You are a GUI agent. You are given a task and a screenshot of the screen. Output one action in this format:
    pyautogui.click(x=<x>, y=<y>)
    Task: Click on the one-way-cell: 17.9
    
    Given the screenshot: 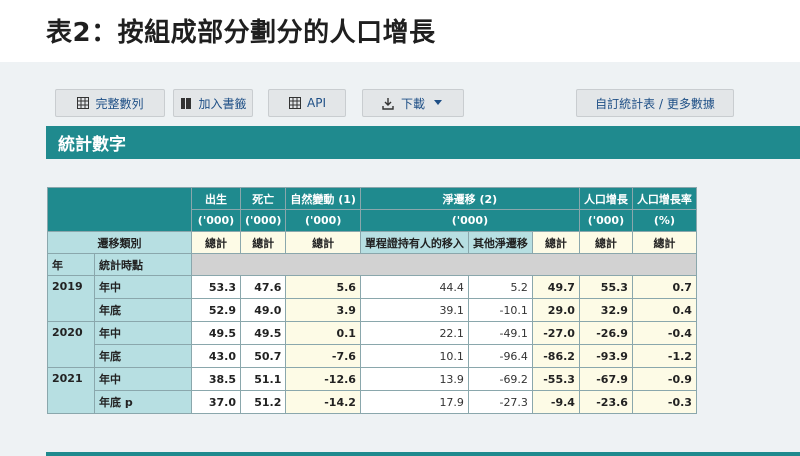 What is the action you would take?
    pyautogui.click(x=414, y=402)
    